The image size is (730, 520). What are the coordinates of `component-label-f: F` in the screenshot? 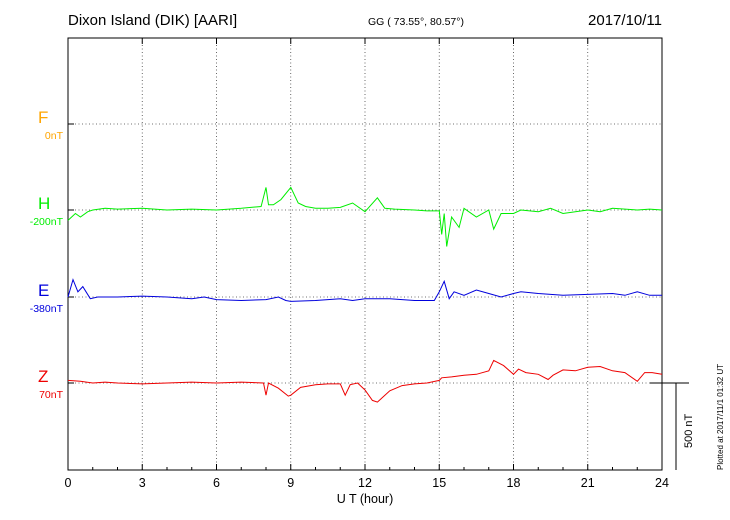 It's located at (43, 117).